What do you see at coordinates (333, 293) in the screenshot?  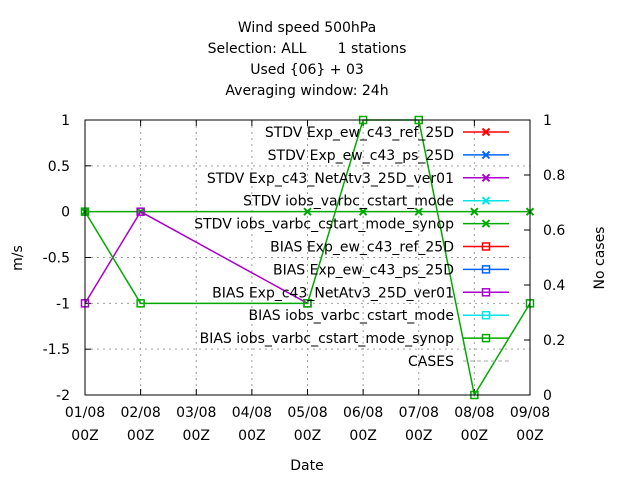 I see `legend-label: BIAS Exp_c43_NetAtv3_25D_ver01` at bounding box center [333, 293].